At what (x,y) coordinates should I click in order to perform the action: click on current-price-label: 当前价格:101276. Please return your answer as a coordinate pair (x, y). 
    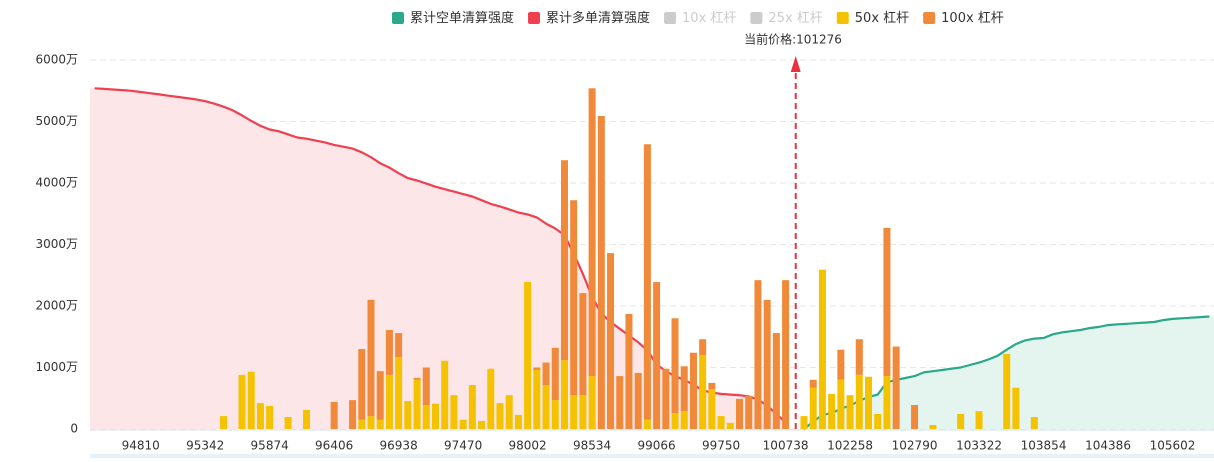
    Looking at the image, I should click on (793, 39).